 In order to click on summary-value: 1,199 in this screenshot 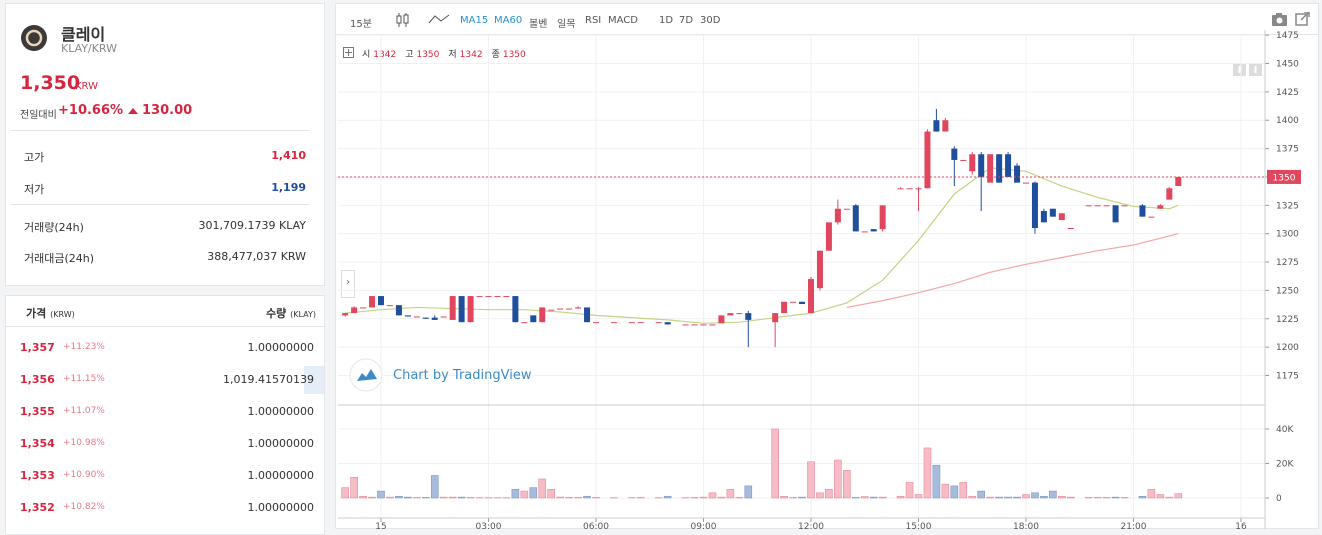, I will do `click(288, 187)`.